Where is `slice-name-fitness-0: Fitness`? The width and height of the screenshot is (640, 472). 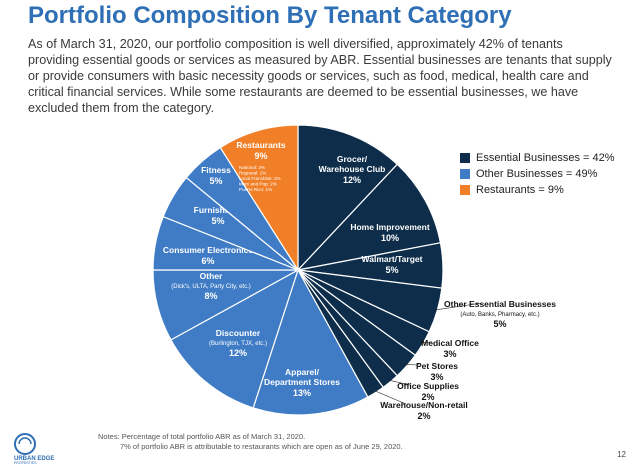 slice-name-fitness-0: Fitness is located at coordinates (216, 170).